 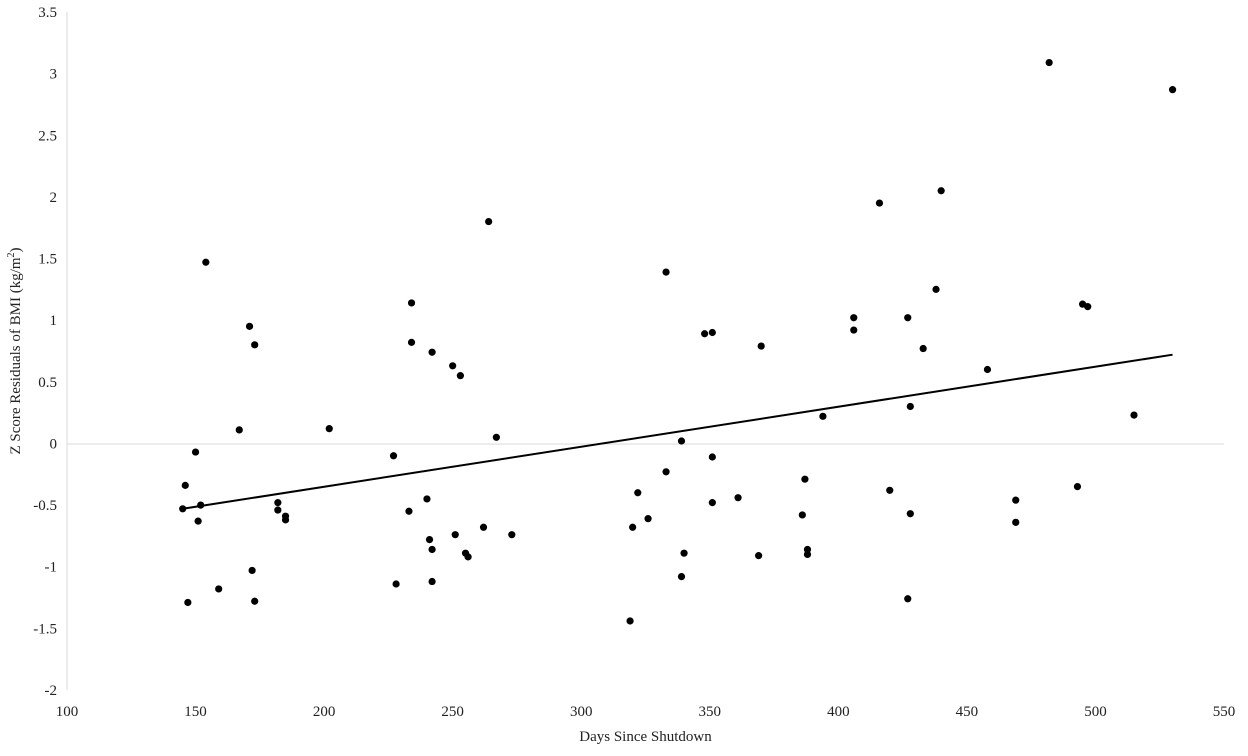 I want to click on y-tick-label: -1, so click(x=51, y=568).